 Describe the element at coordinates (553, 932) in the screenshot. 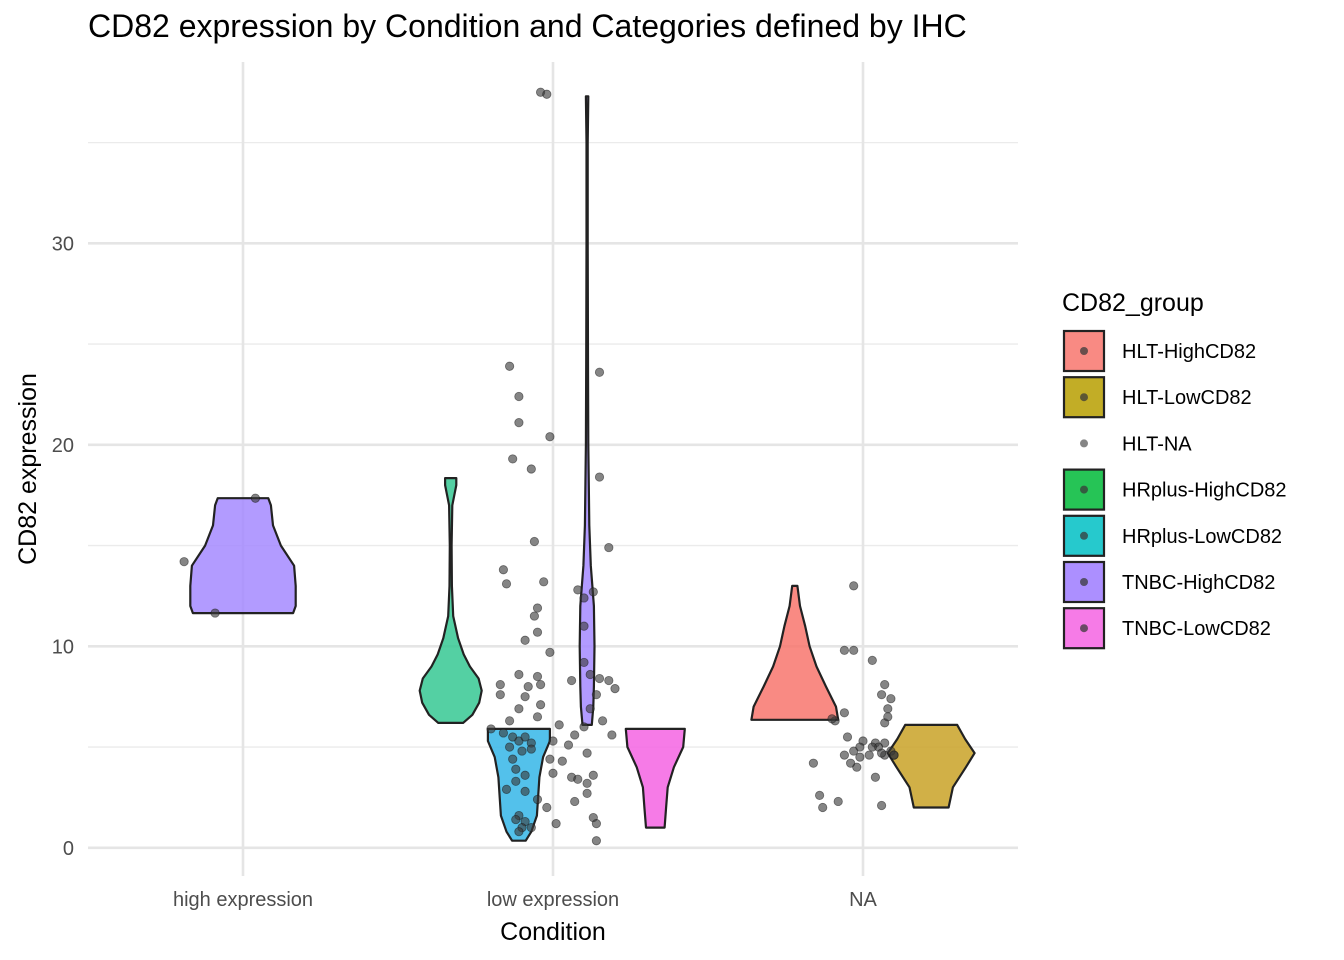

I see `x-axis-title: Condition` at that location.